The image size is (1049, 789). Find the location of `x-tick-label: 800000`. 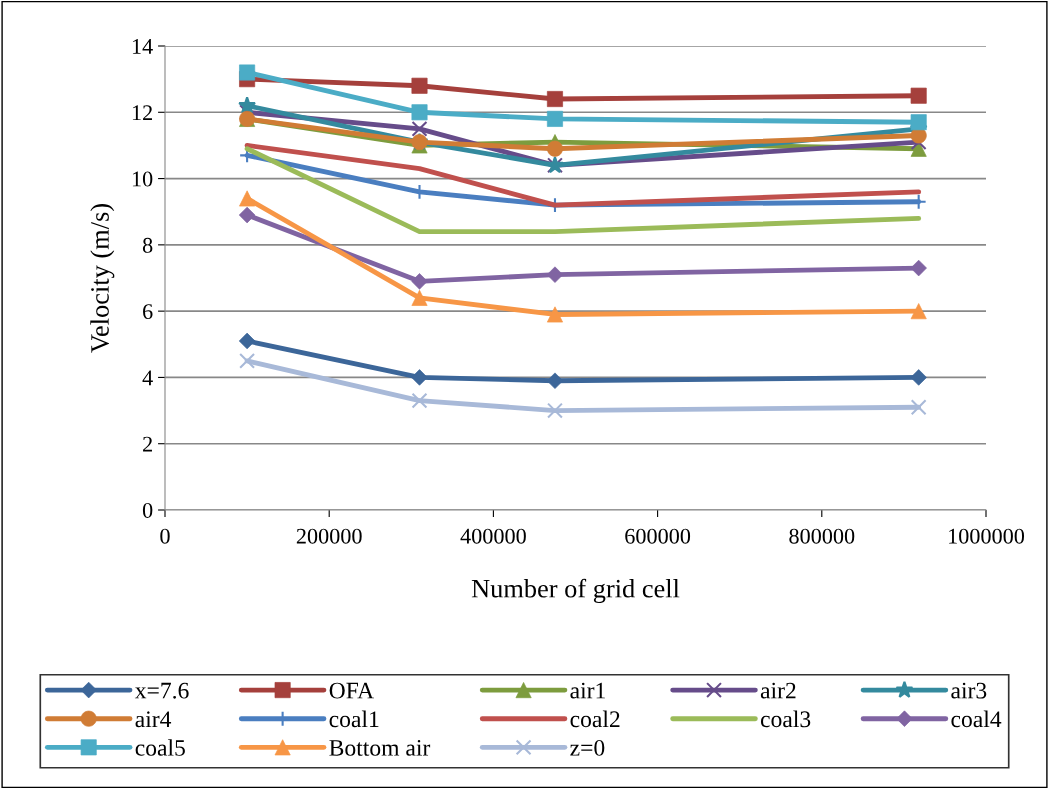

x-tick-label: 800000 is located at coordinates (822, 536).